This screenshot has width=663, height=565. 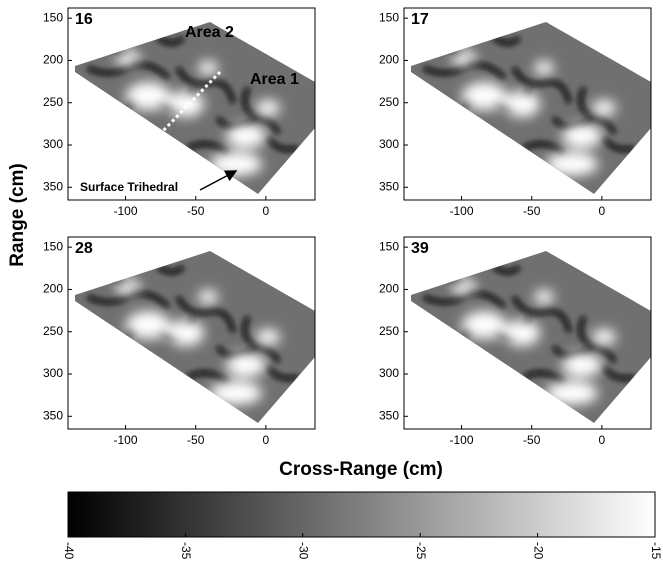 I want to click on panel-title: 39, so click(x=420, y=248).